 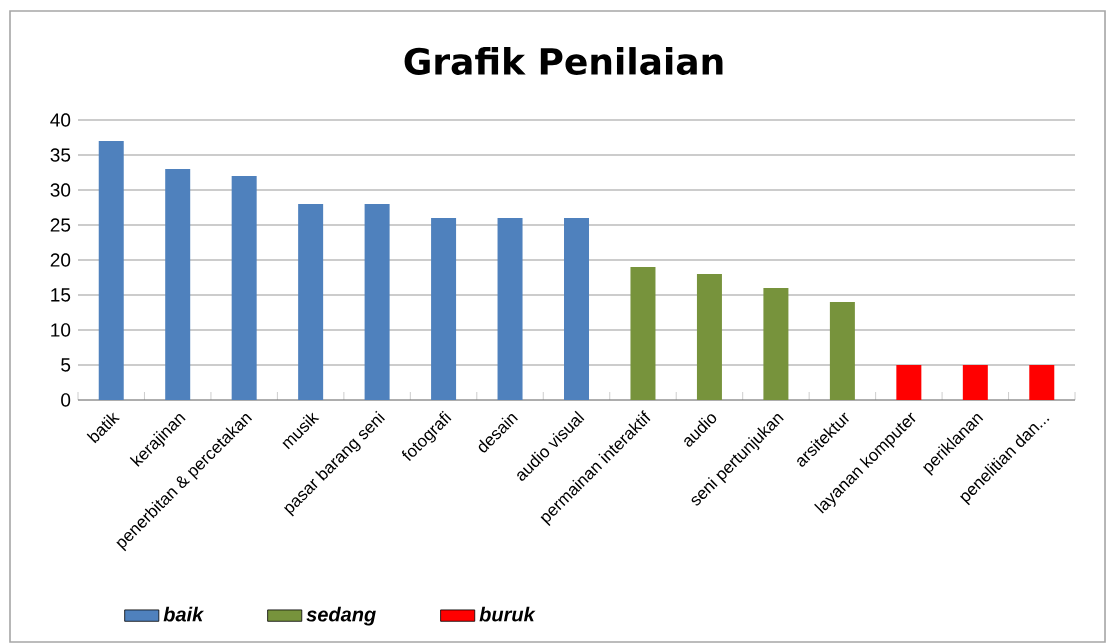 What do you see at coordinates (61, 330) in the screenshot?
I see `y-tick-label: 10` at bounding box center [61, 330].